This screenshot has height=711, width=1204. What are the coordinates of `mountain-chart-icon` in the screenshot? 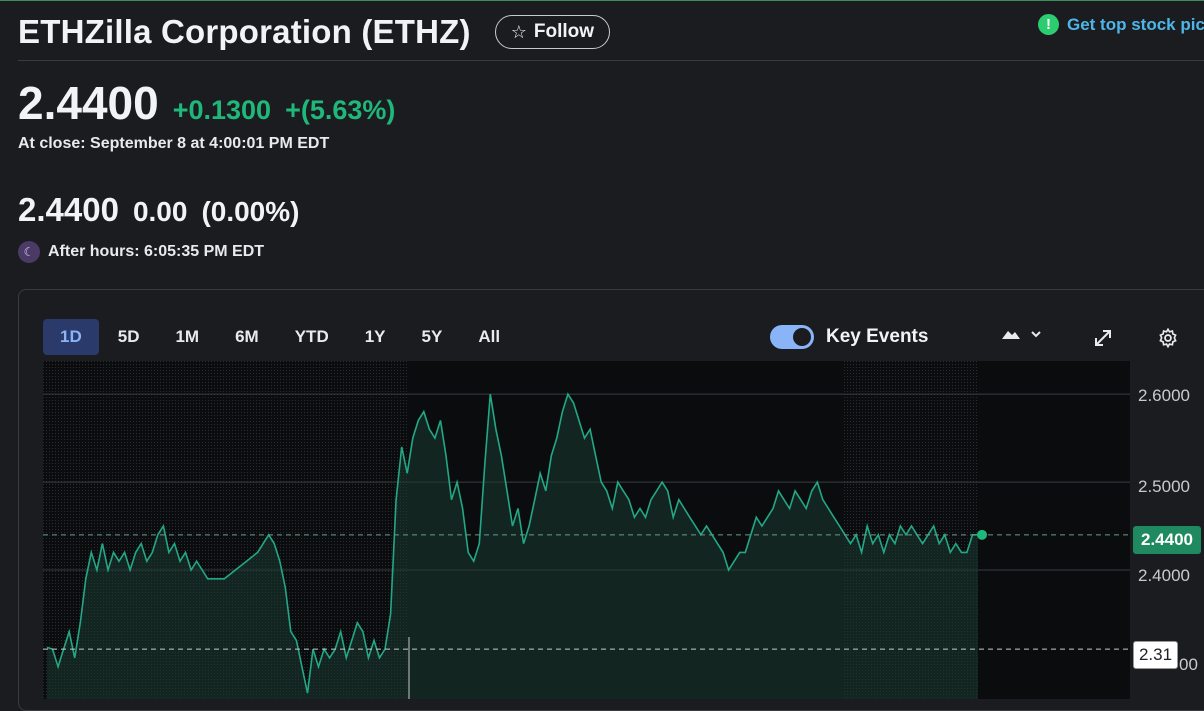 It's located at (1011, 335).